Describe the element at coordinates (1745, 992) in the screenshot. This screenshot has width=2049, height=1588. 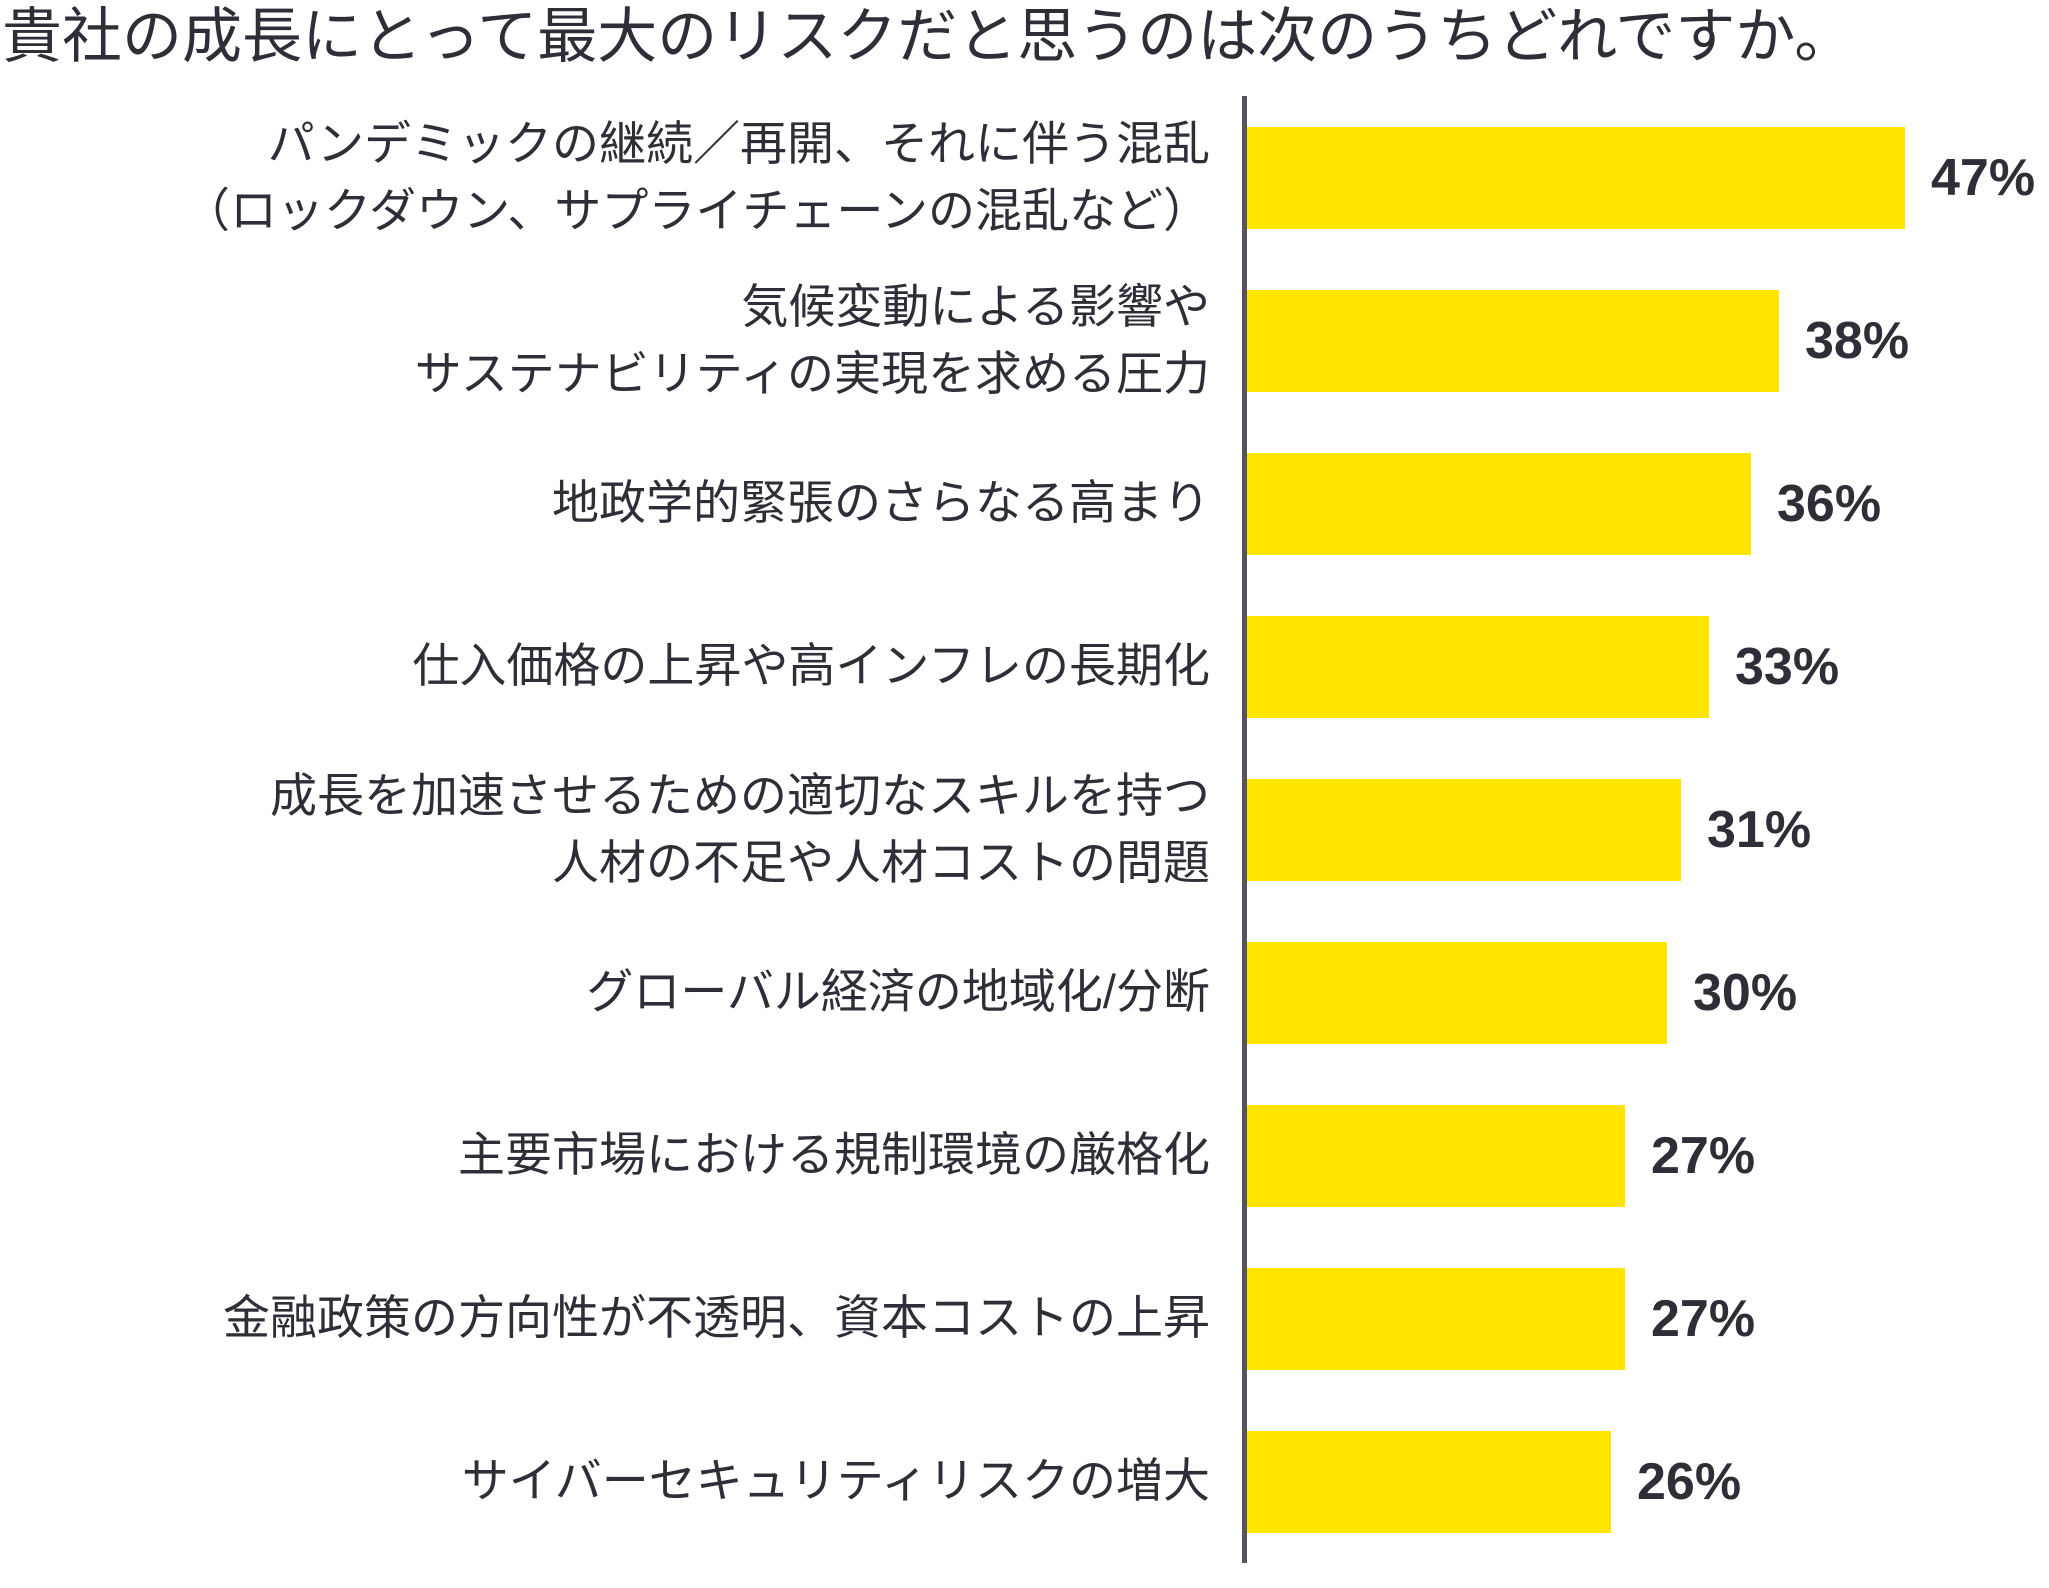
I see `value-label: 30%` at that location.